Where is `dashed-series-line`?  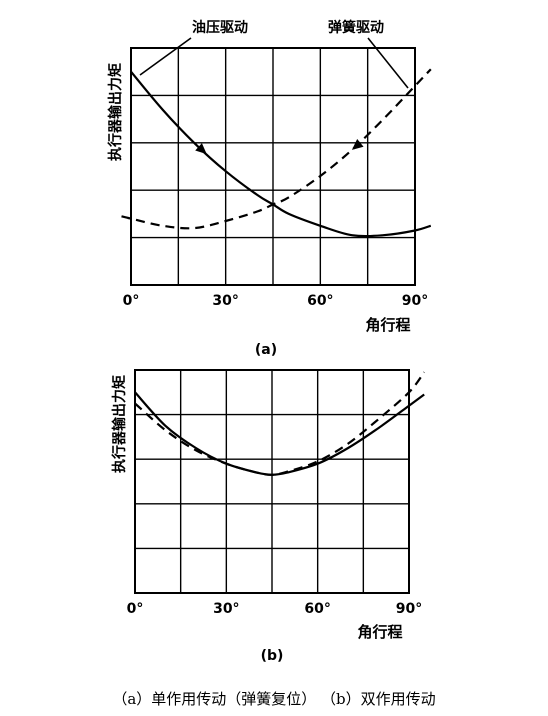 dashed-series-line is located at coordinates (276, 149).